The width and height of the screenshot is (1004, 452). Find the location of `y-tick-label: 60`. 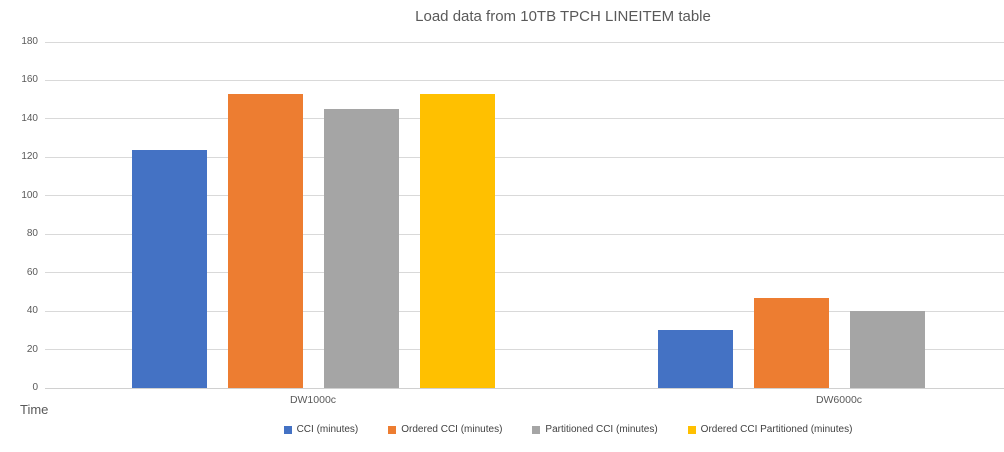

y-tick-label: 60 is located at coordinates (32, 272).